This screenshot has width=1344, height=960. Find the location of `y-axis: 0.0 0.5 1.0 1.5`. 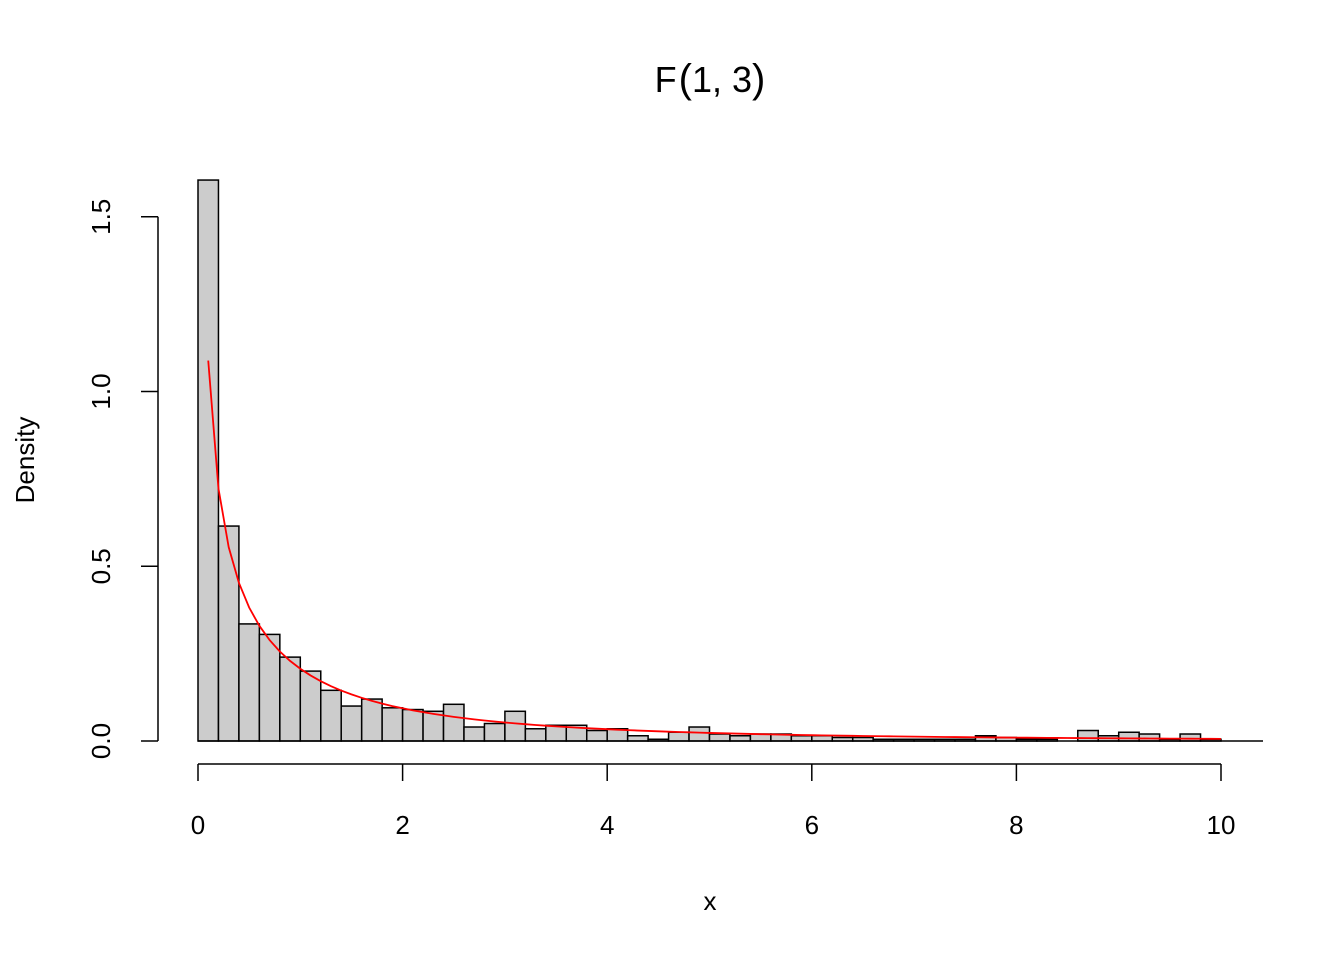

y-axis: 0.0 0.5 1.0 1.5 is located at coordinates (122, 479).